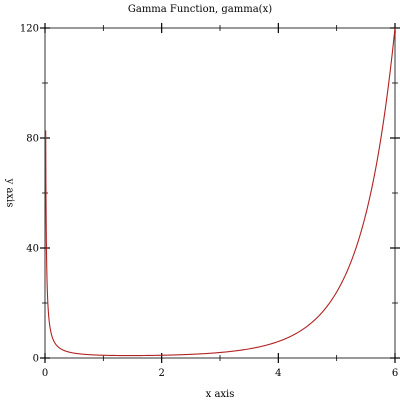 The image size is (400, 400). What do you see at coordinates (32, 249) in the screenshot?
I see `y-tick-label: 40` at bounding box center [32, 249].